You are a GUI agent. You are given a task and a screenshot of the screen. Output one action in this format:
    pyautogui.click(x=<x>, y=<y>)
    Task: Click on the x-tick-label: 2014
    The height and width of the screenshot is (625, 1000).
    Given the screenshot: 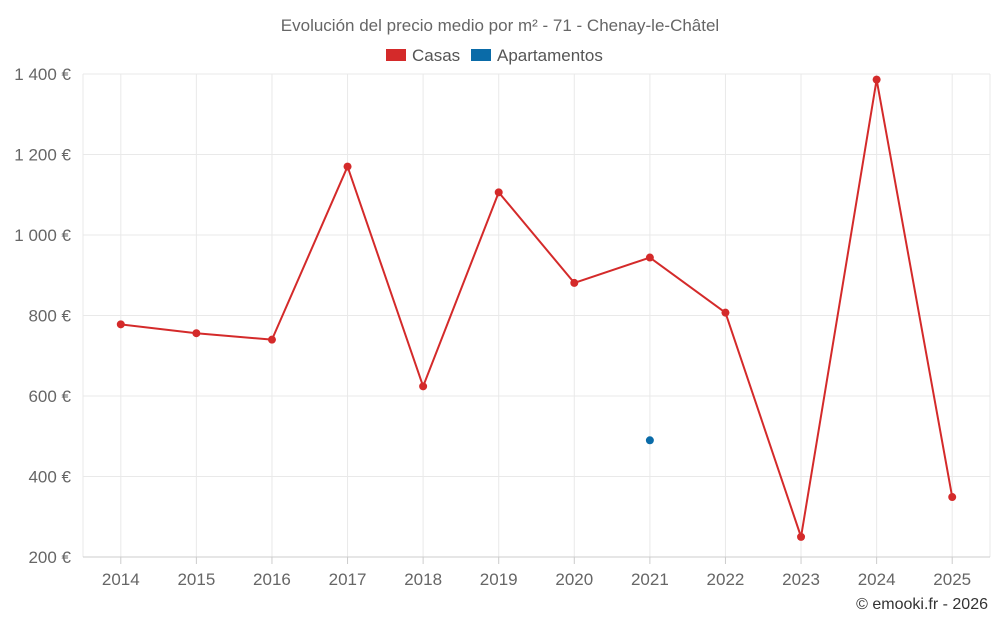 What is the action you would take?
    pyautogui.click(x=121, y=579)
    